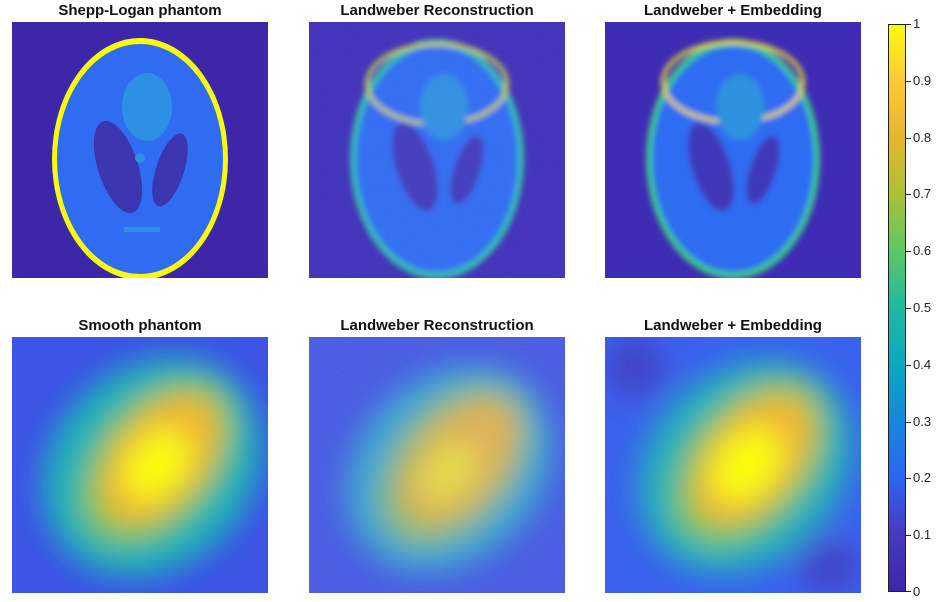  What do you see at coordinates (897, 308) in the screenshot?
I see `colorbar` at bounding box center [897, 308].